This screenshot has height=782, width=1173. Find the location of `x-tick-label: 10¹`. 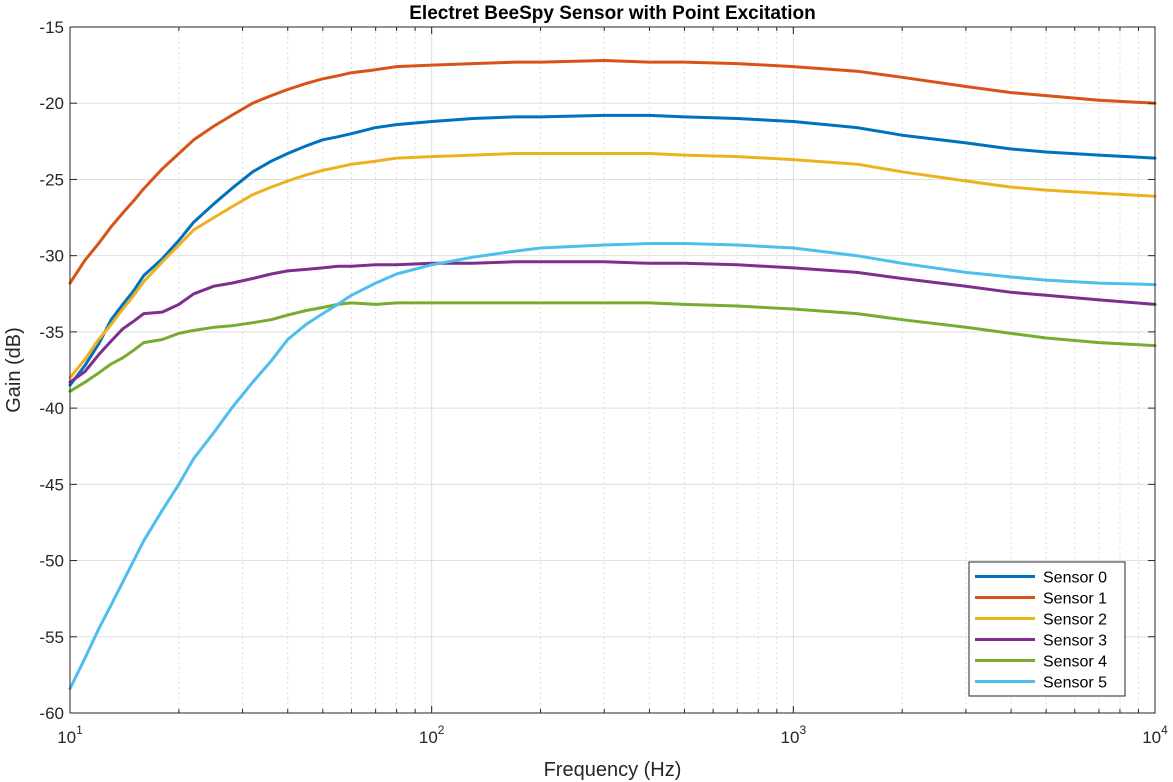

x-tick-label: 10¹ is located at coordinates (70, 735).